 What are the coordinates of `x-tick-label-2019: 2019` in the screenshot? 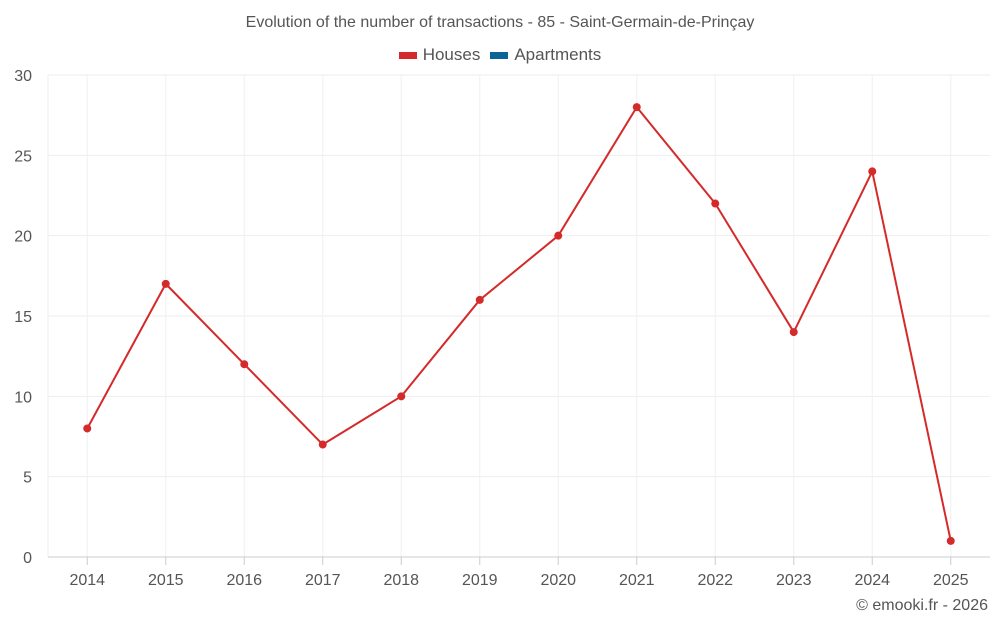 It's located at (480, 580).